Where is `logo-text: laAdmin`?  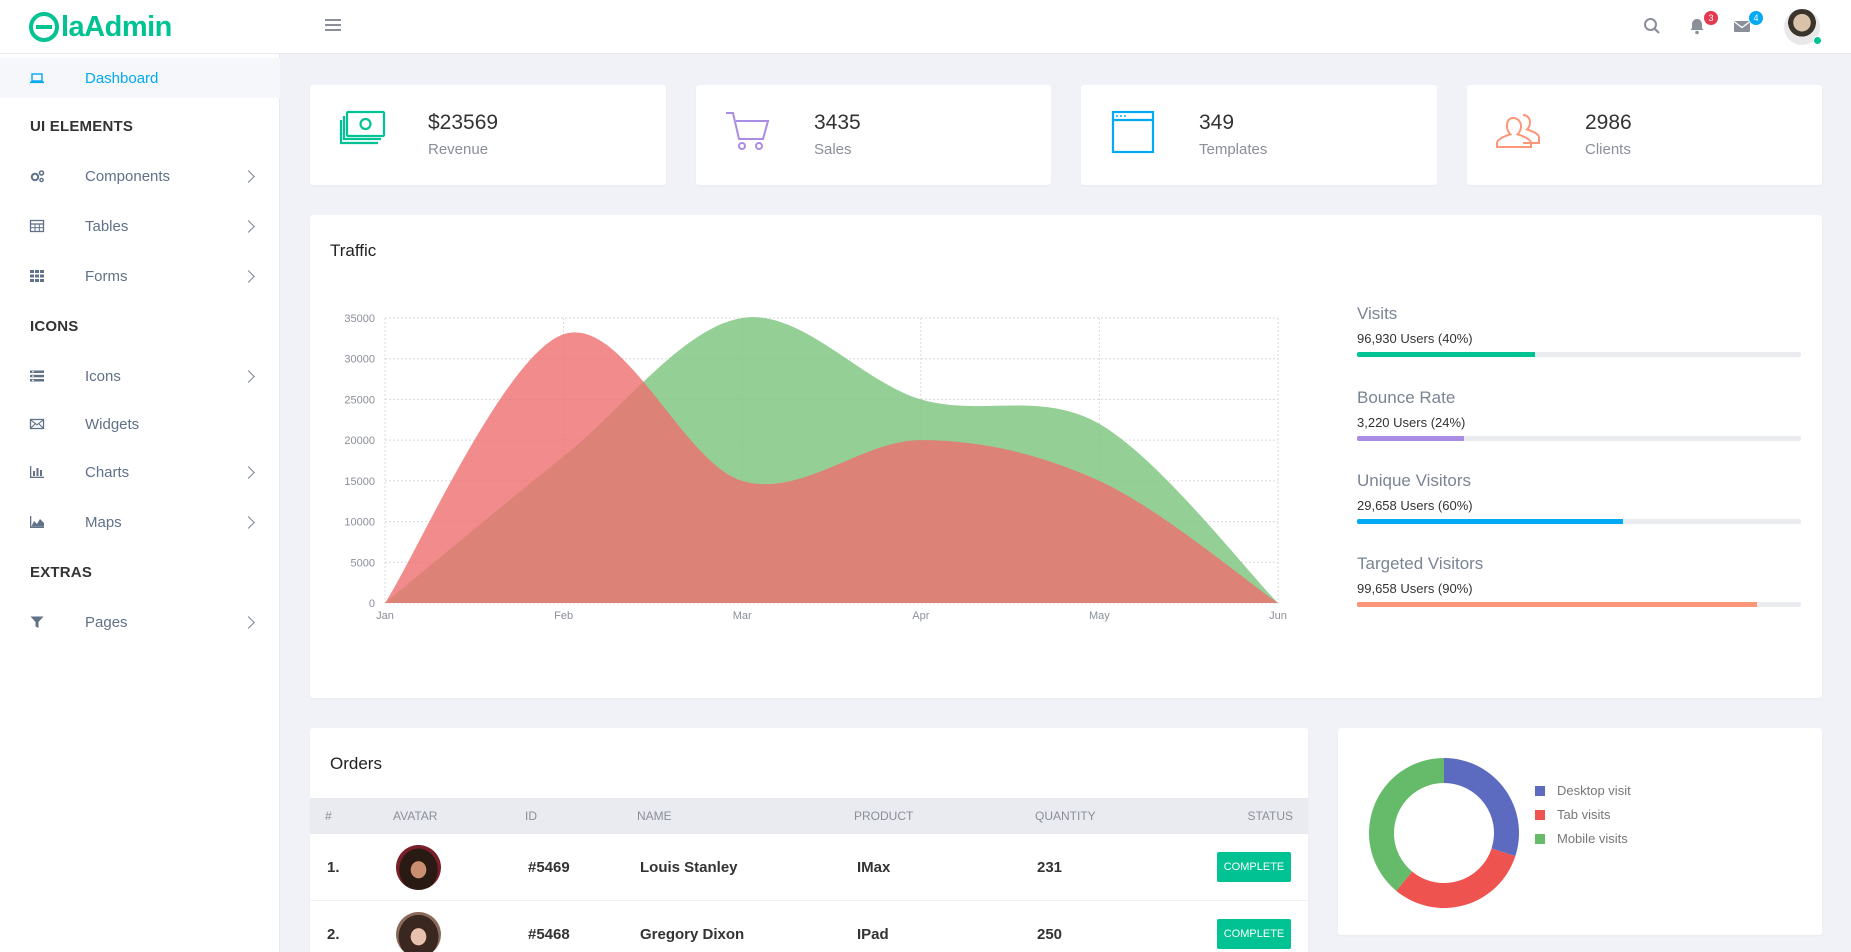
logo-text: laAdmin is located at coordinates (116, 26).